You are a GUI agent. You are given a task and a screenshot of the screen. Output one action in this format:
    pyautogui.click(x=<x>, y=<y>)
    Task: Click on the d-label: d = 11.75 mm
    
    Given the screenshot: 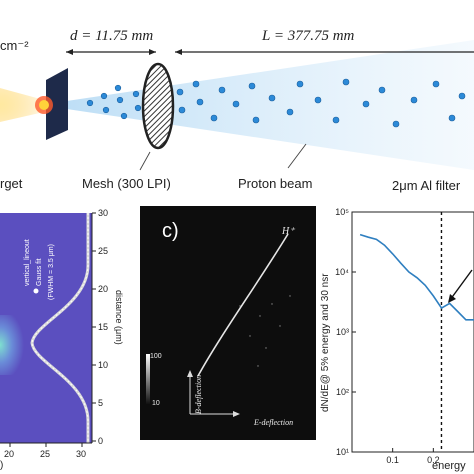 What is the action you would take?
    pyautogui.click(x=112, y=36)
    